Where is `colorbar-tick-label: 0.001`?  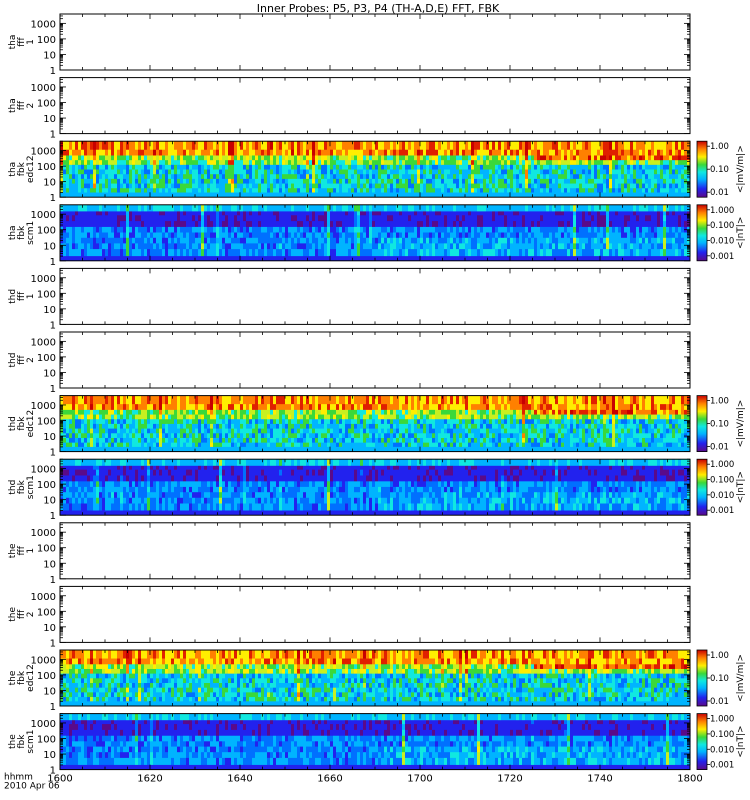 colorbar-tick-label: 0.001 is located at coordinates (722, 257).